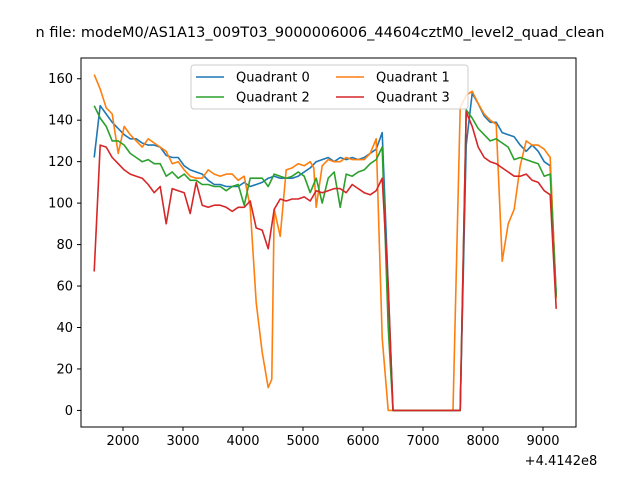 The width and height of the screenshot is (640, 480). I want to click on x-tick-label: 8000, so click(482, 441).